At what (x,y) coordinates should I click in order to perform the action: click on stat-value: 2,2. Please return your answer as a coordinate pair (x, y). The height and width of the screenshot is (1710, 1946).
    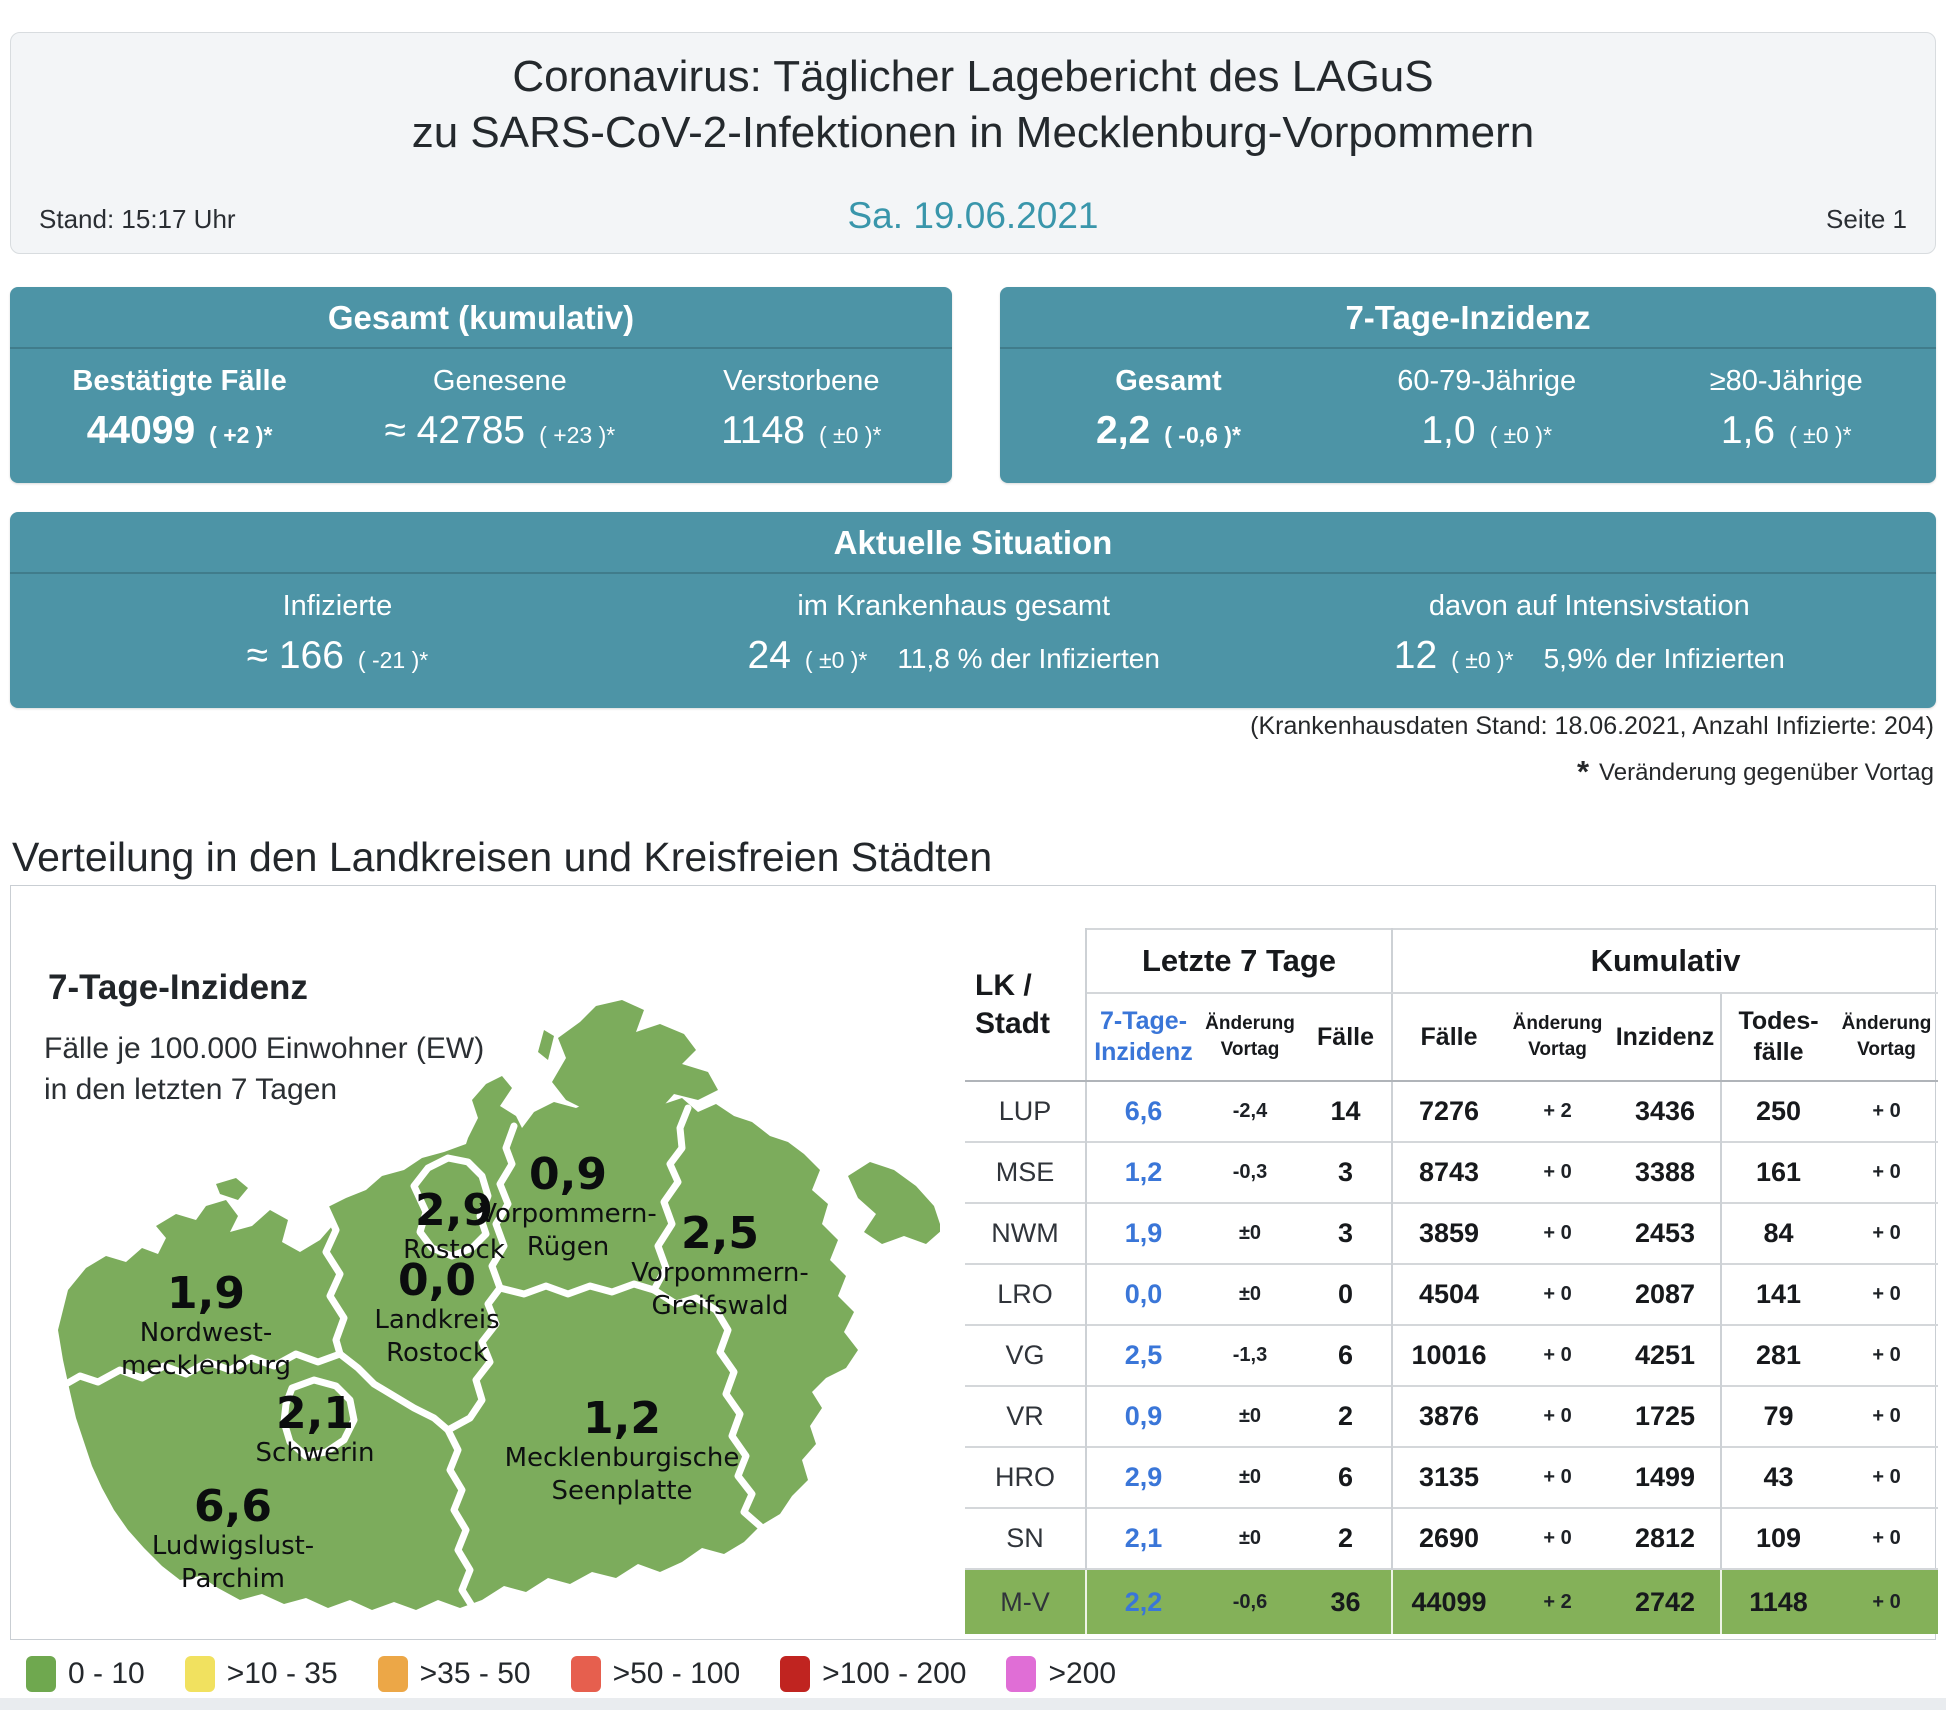
    Looking at the image, I should click on (1123, 430).